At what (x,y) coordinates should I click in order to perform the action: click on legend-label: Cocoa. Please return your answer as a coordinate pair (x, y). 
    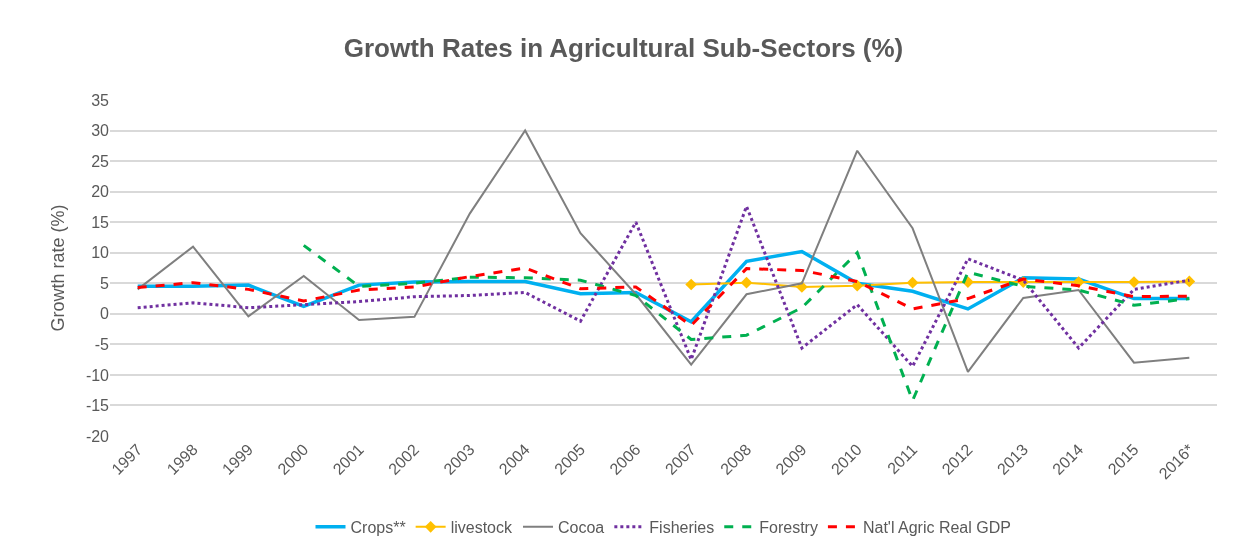
    Looking at the image, I should click on (581, 528).